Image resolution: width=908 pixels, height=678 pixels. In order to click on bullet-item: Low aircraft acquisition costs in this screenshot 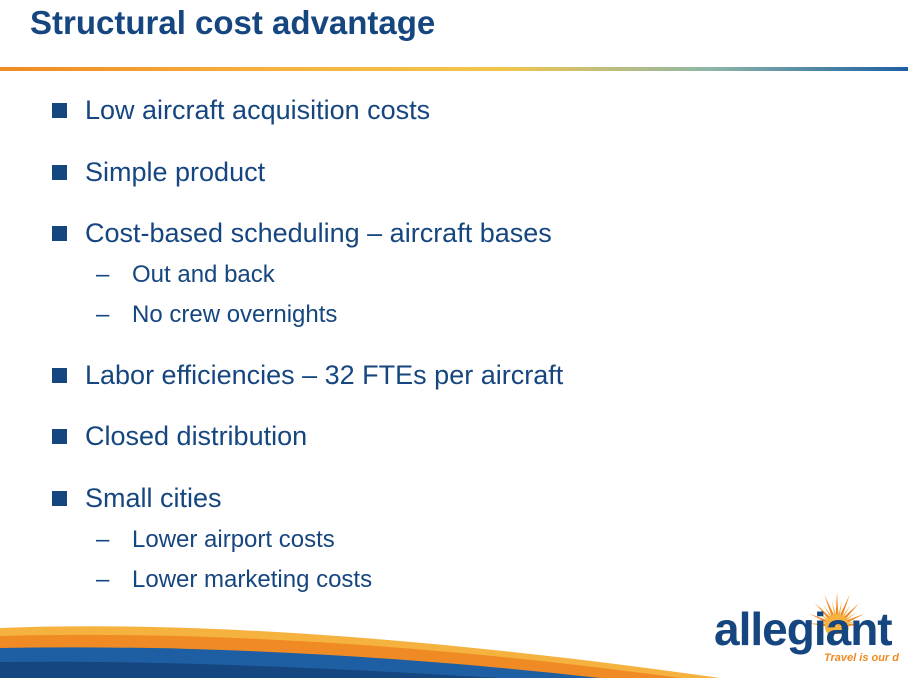, I will do `click(241, 110)`.